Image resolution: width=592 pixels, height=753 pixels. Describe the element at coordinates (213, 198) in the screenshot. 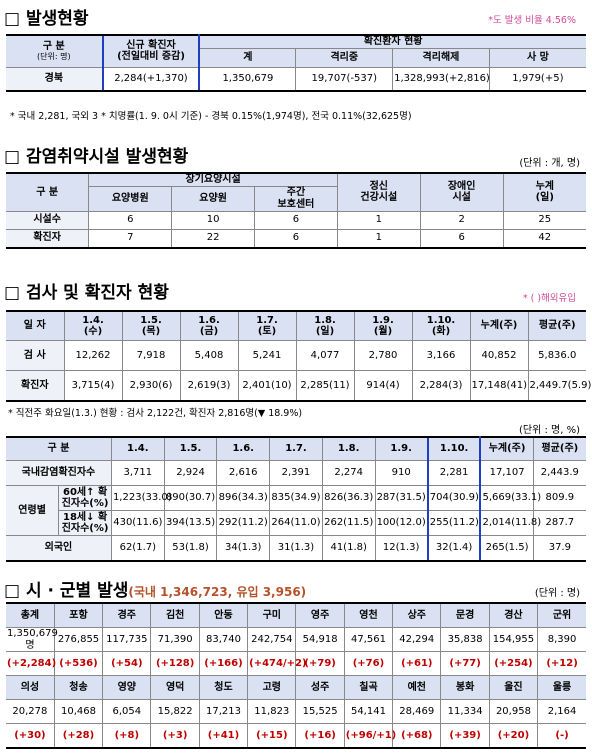

I see `cell-text: 요양원` at that location.